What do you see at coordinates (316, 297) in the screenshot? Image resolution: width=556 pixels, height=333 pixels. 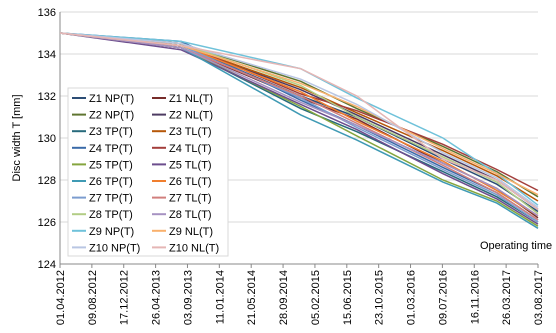 I see `x-tick-label: 05.02.2015` at bounding box center [316, 297].